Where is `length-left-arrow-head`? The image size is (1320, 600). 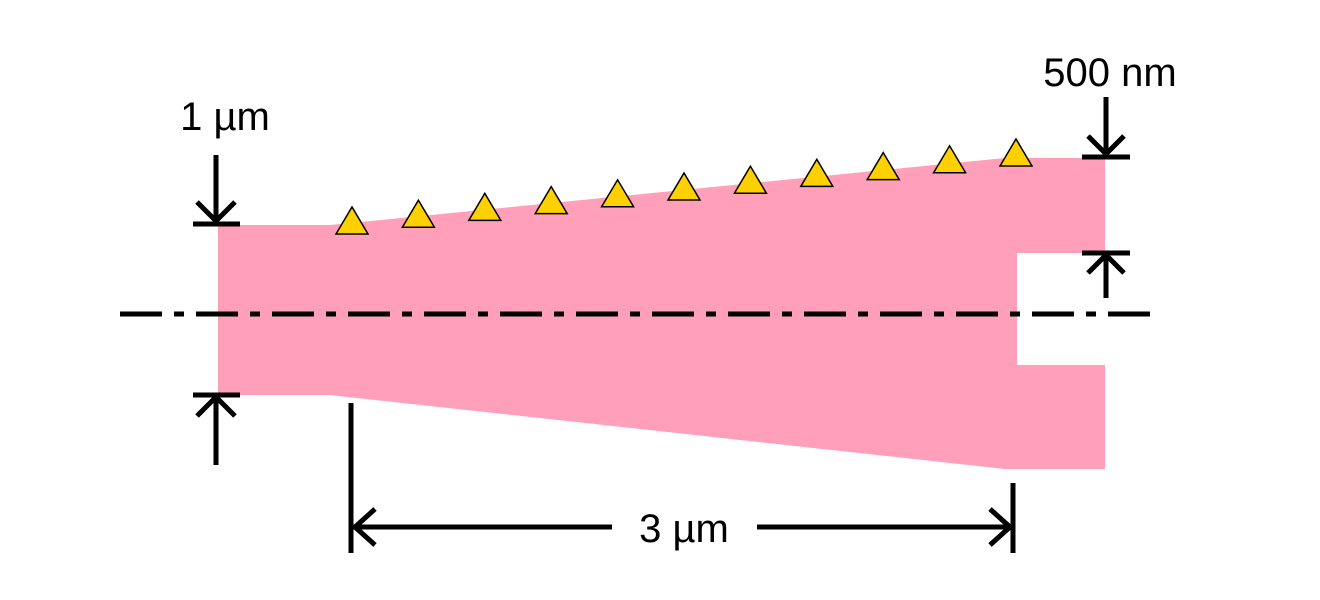 length-left-arrow-head is located at coordinates (364, 527).